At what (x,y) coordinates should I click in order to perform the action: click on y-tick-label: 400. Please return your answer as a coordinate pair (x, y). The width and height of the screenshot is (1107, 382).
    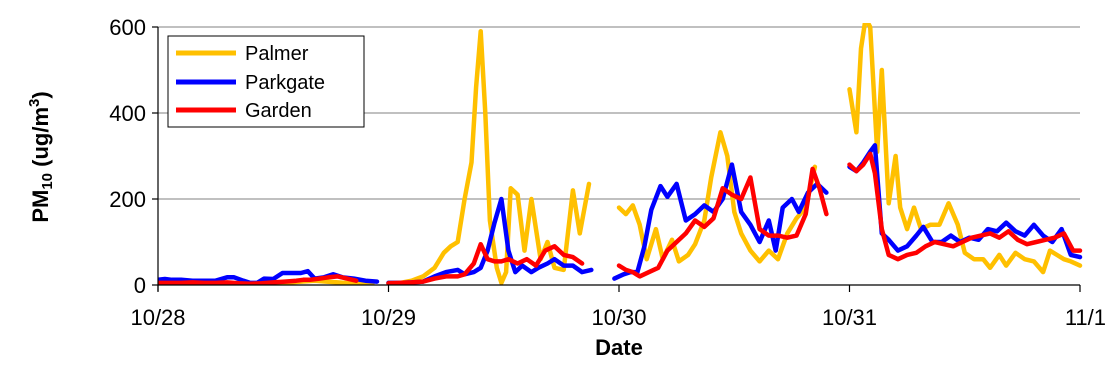
    Looking at the image, I should click on (127, 113).